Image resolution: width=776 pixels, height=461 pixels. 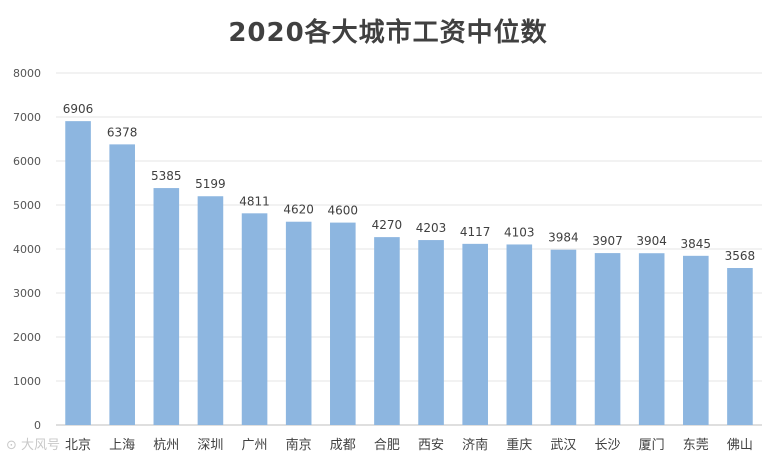 I want to click on y-tick-label: 4000, so click(x=27, y=249).